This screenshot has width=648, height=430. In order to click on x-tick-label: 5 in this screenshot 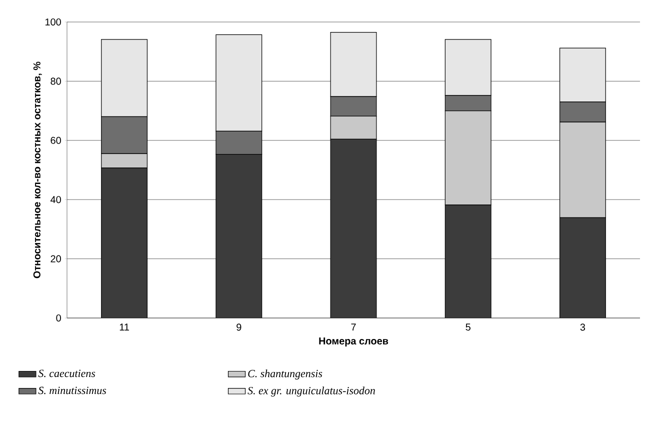, I will do `click(468, 327)`.